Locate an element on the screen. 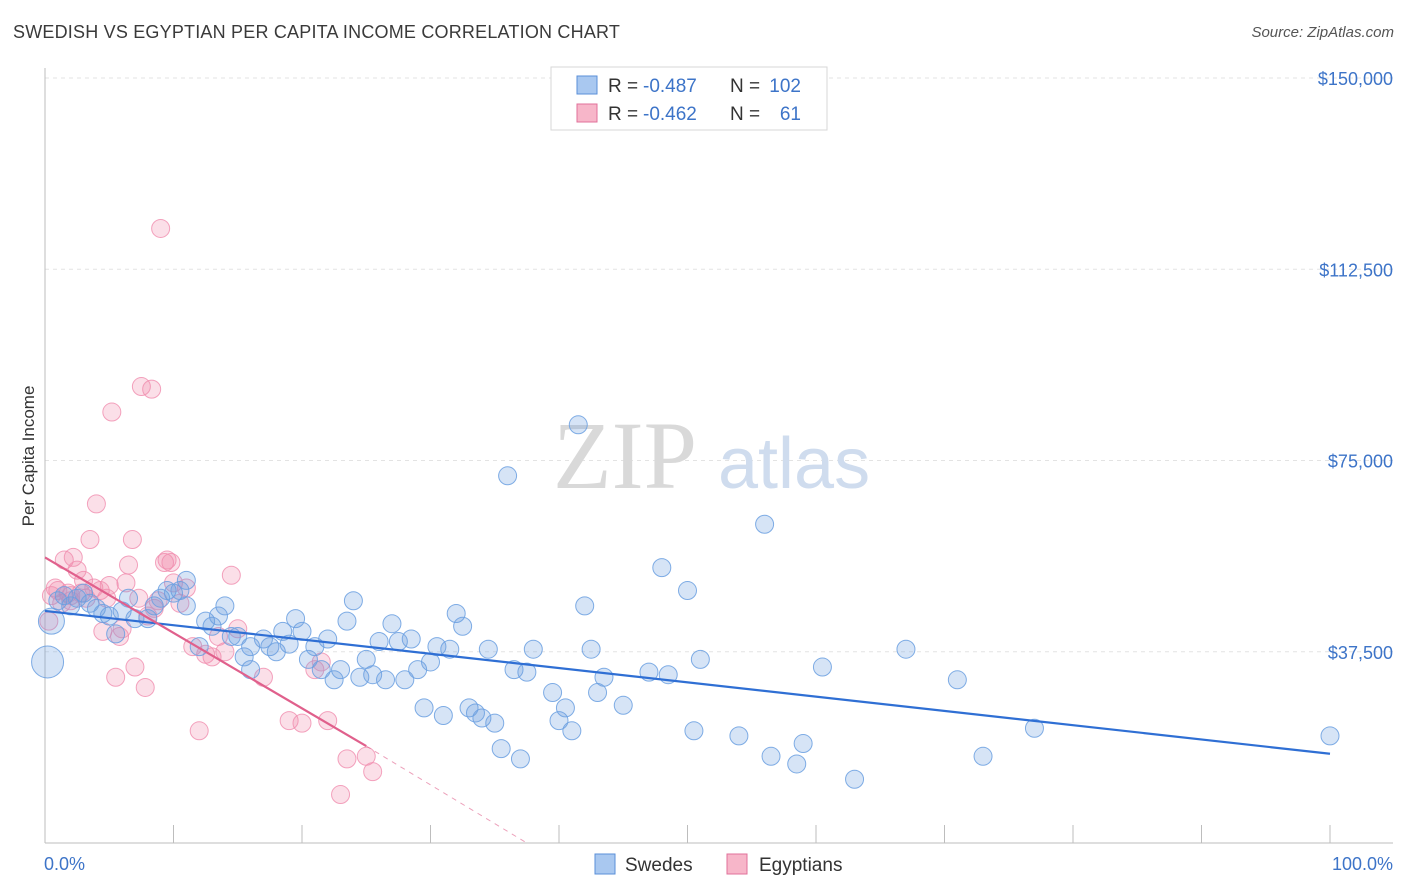 Image resolution: width=1406 pixels, height=892 pixels. y-tick-label: $112,500 is located at coordinates (1356, 270).